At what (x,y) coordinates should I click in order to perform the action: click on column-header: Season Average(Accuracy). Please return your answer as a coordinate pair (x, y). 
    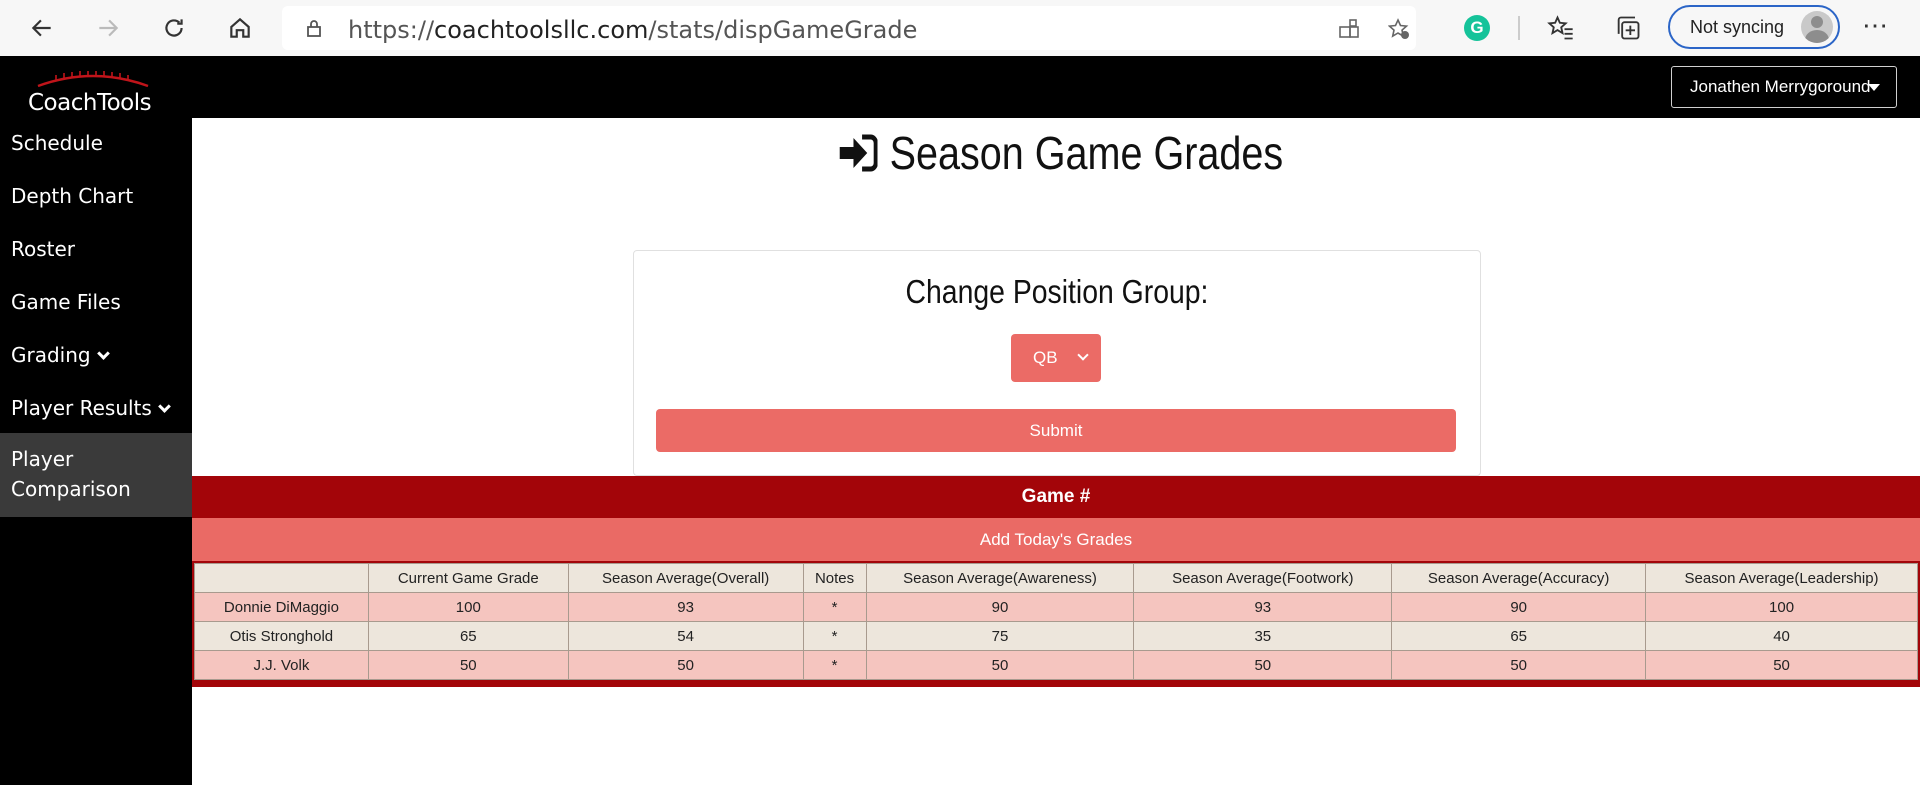
    Looking at the image, I should click on (1519, 578).